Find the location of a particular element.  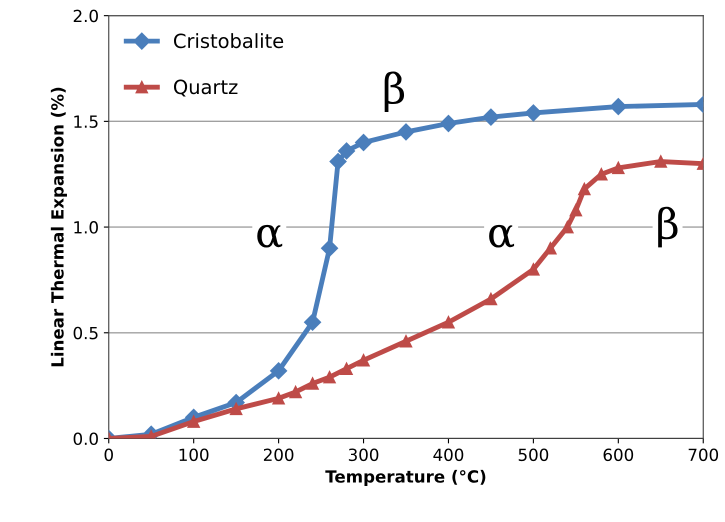

y-tick-label: 1.0 is located at coordinates (86, 227).